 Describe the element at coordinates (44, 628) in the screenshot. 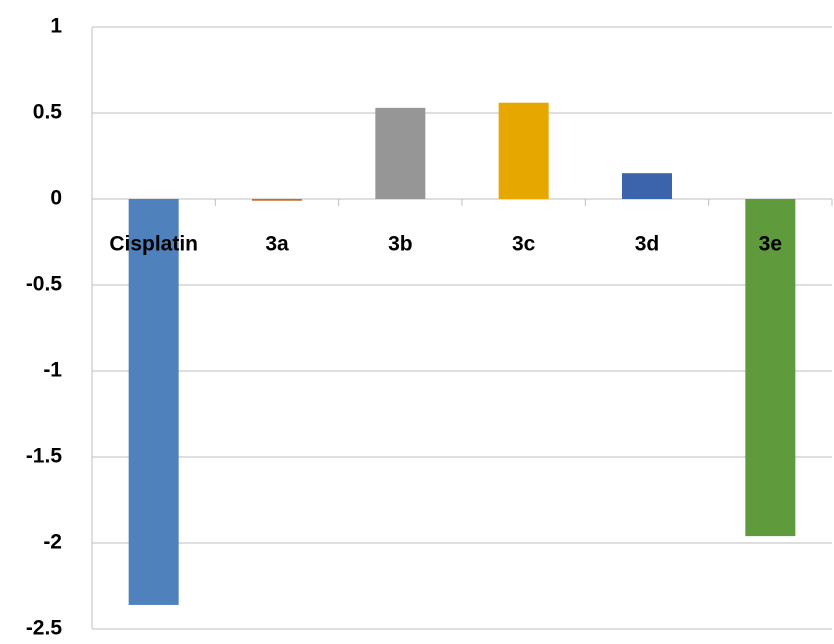

I see `y-tick-label: -2.5` at that location.